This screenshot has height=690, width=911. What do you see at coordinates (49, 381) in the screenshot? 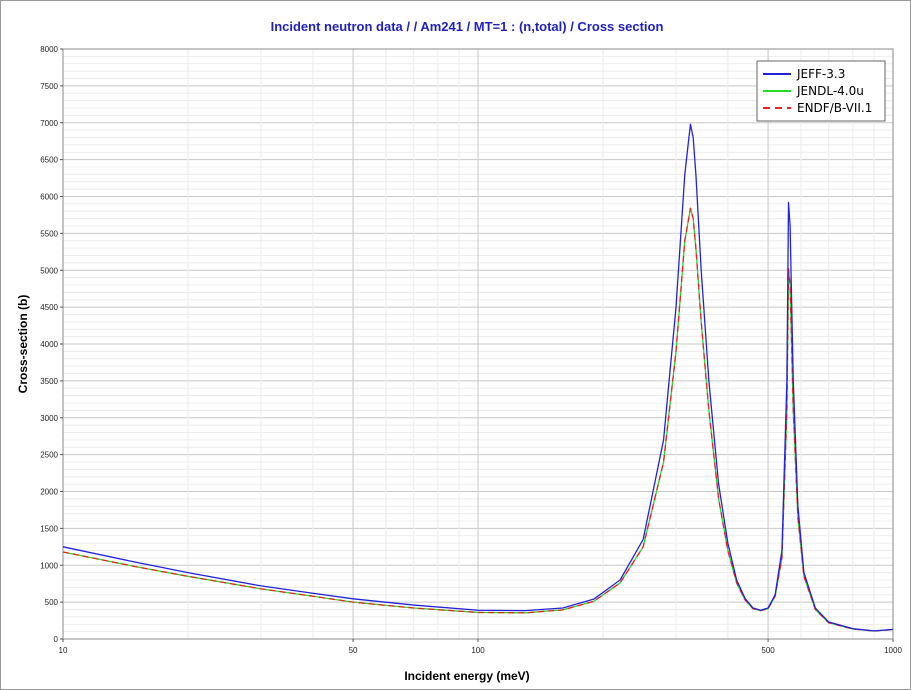
I see `y-tick-label: 3500` at bounding box center [49, 381].